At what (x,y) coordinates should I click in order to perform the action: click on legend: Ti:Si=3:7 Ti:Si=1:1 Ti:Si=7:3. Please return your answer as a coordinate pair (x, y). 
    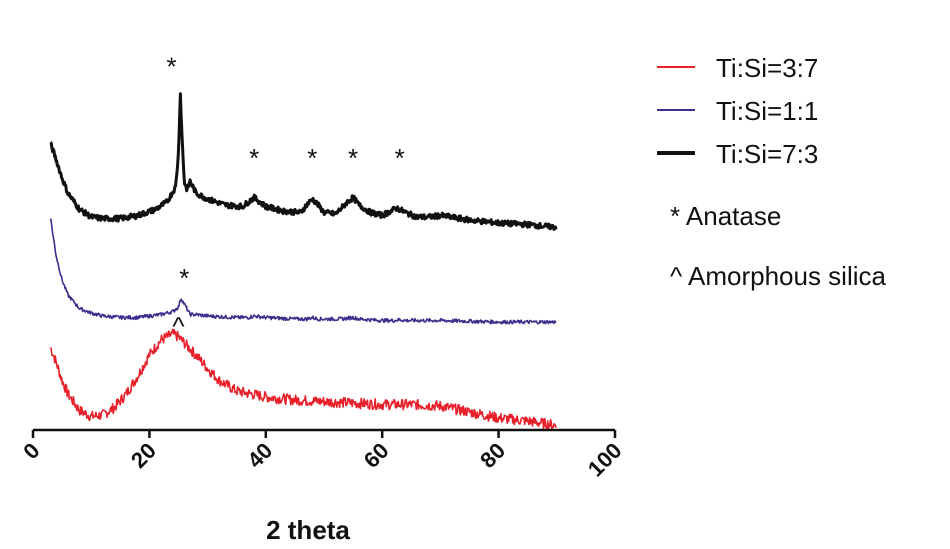
    Looking at the image, I should click on (737, 111).